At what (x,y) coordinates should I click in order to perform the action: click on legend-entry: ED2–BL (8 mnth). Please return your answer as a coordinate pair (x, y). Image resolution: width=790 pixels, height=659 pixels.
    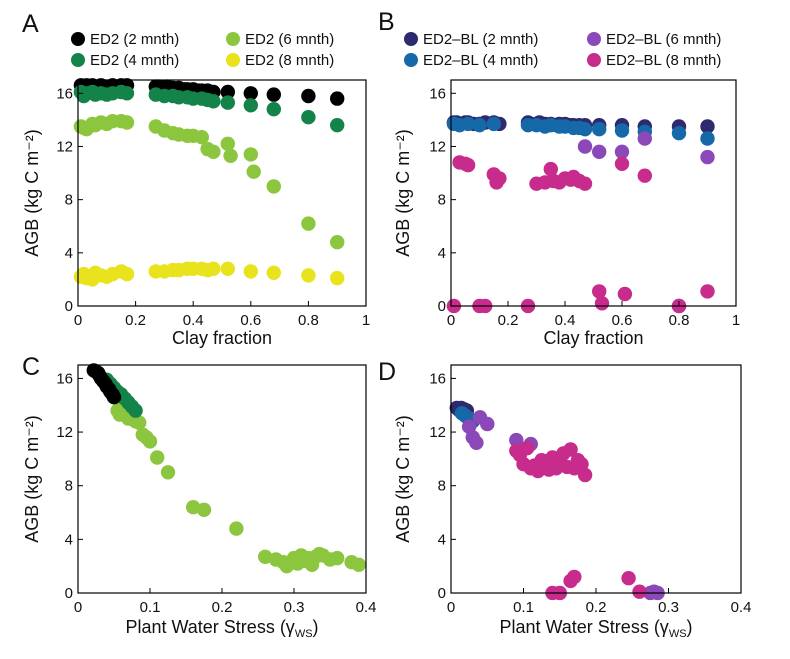
    Looking at the image, I should click on (663, 60).